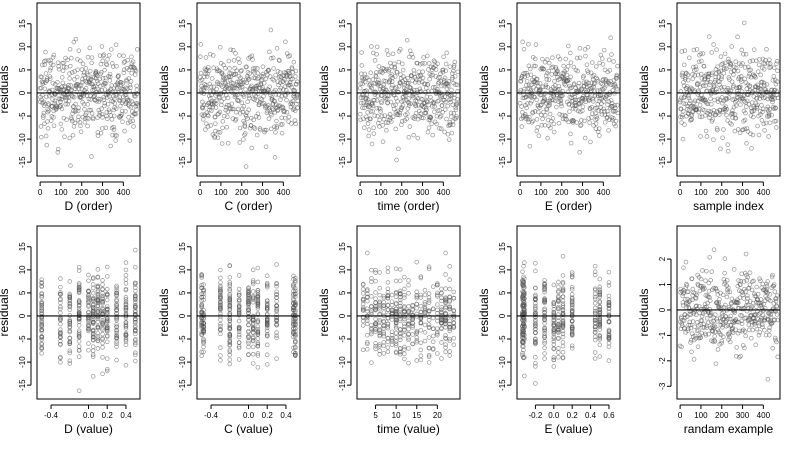 The height and width of the screenshot is (455, 800). Describe the element at coordinates (444, 192) in the screenshot. I see `x-tick-label: 400` at that location.